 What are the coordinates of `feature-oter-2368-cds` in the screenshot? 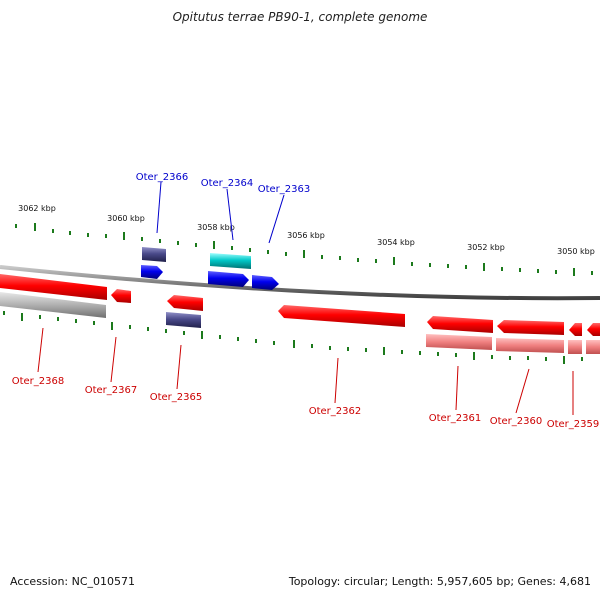 It's located at (53, 287).